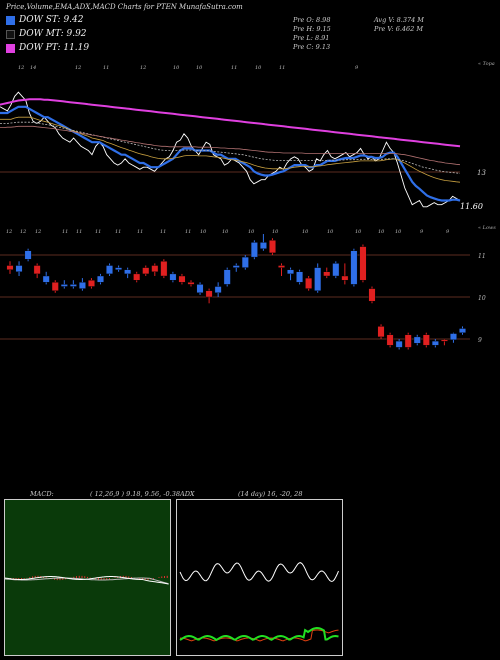 The width and height of the screenshot is (500, 660). Describe the element at coordinates (135, 494) in the screenshot. I see `macd-params: ( 12,26,9 ) 9.18, 9.56, -0.38` at that location.